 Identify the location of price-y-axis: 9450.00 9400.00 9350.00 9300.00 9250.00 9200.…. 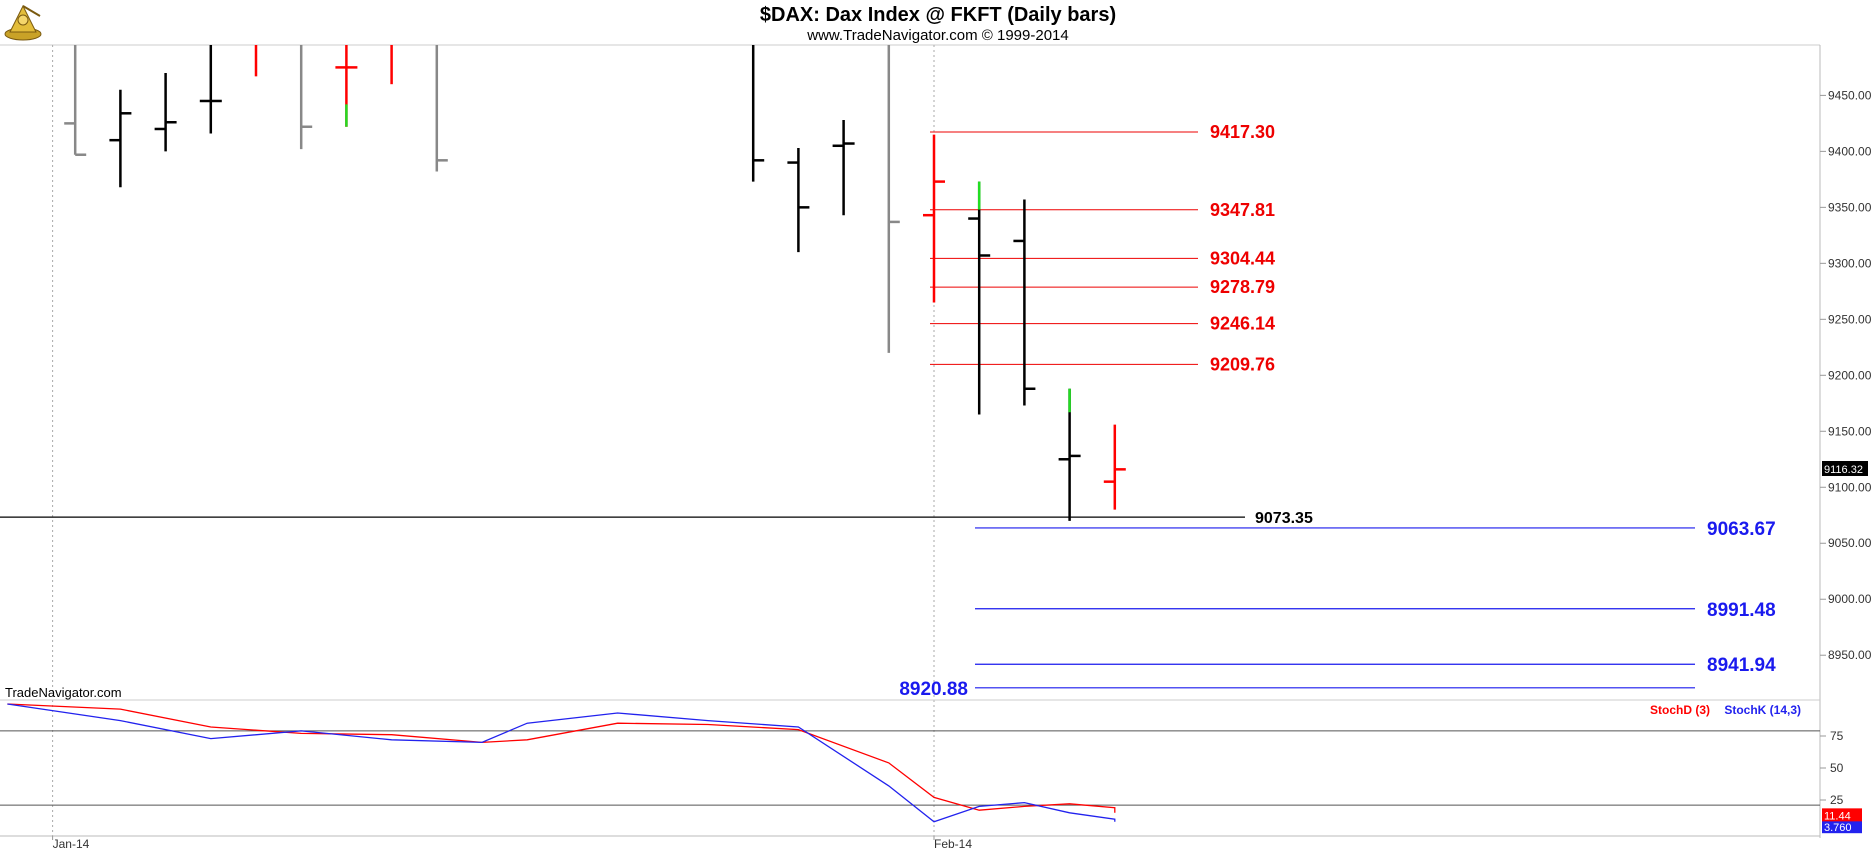
(1846, 375).